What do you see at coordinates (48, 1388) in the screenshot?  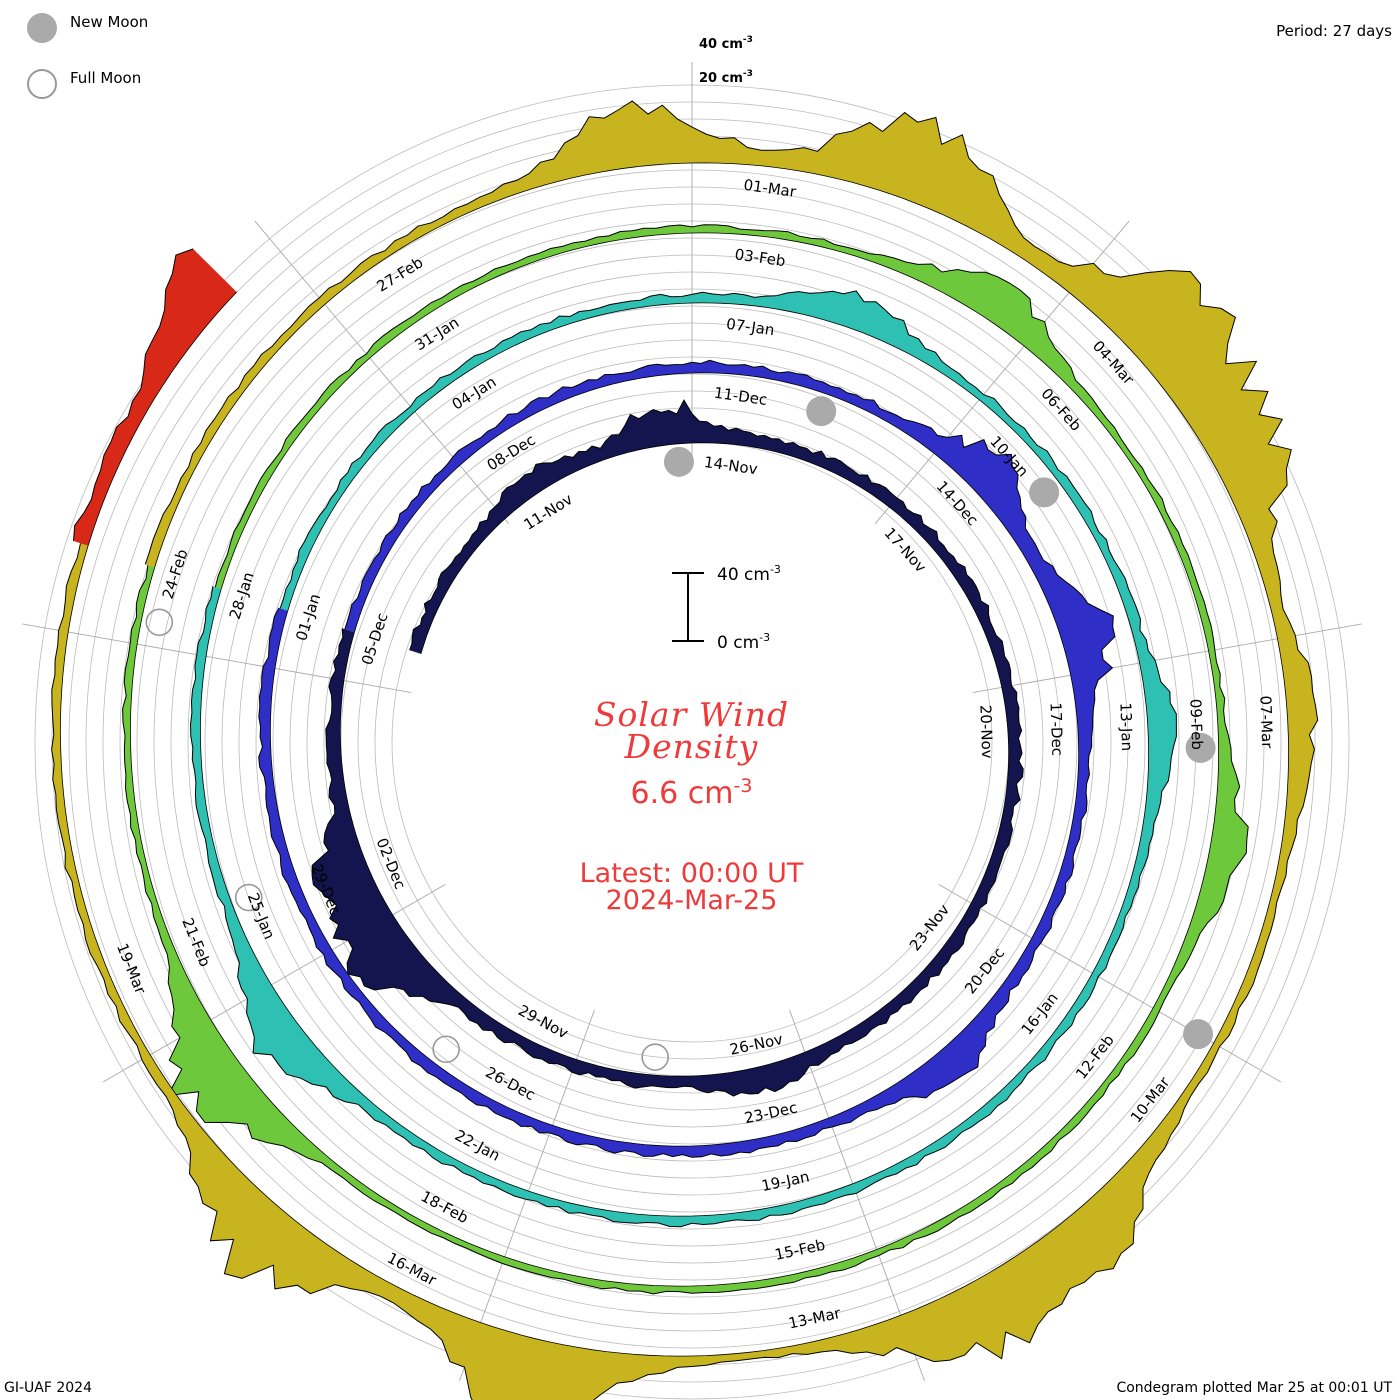 I see `credit-label: GI-UAF 2024` at bounding box center [48, 1388].